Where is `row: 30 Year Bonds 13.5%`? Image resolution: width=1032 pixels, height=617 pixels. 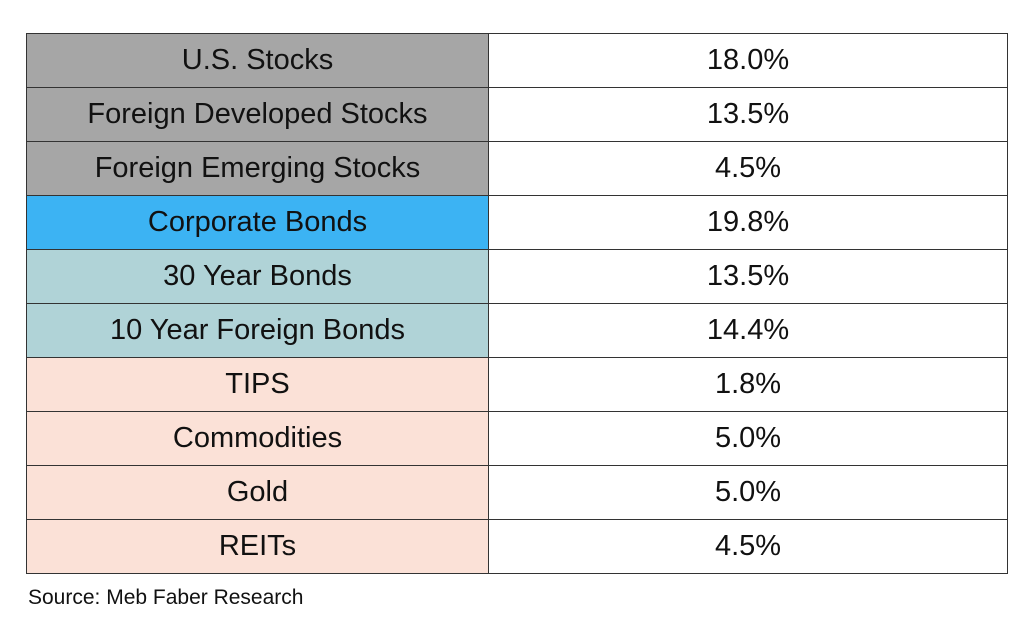 row: 30 Year Bonds 13.5% is located at coordinates (517, 276).